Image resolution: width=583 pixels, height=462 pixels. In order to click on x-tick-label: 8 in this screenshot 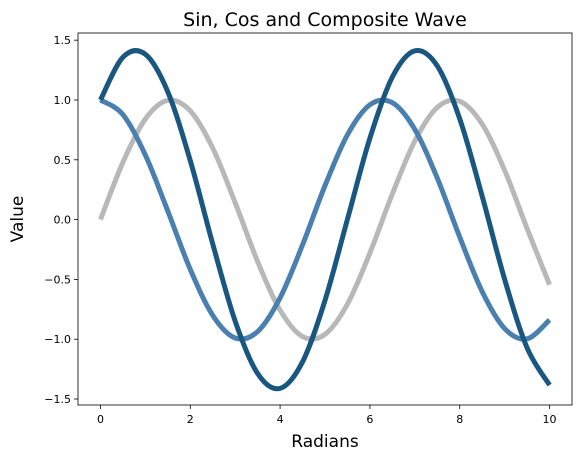, I will do `click(459, 419)`.